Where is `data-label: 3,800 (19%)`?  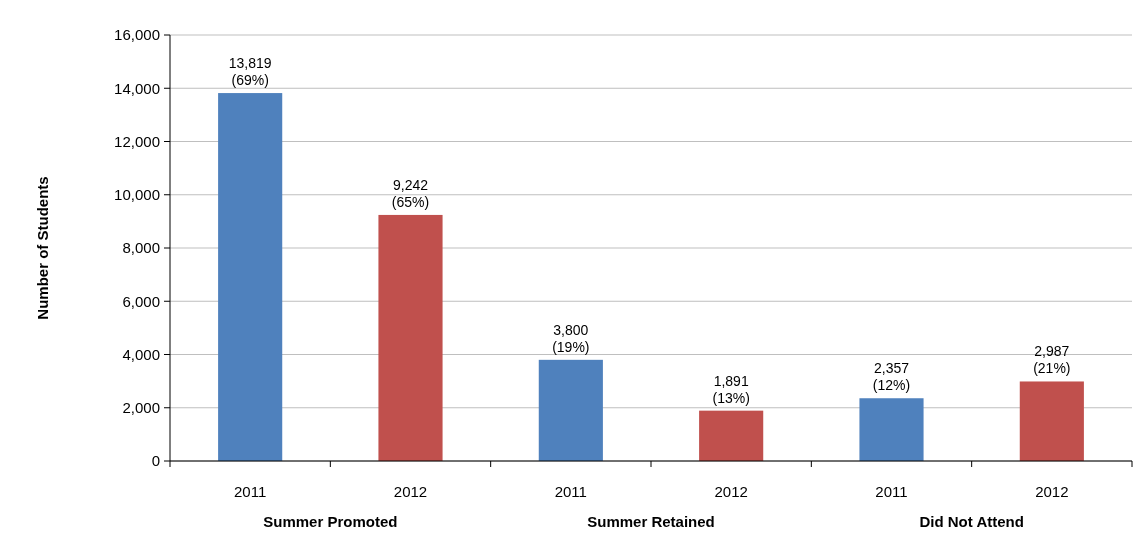 data-label: 3,800 (19%) is located at coordinates (571, 338).